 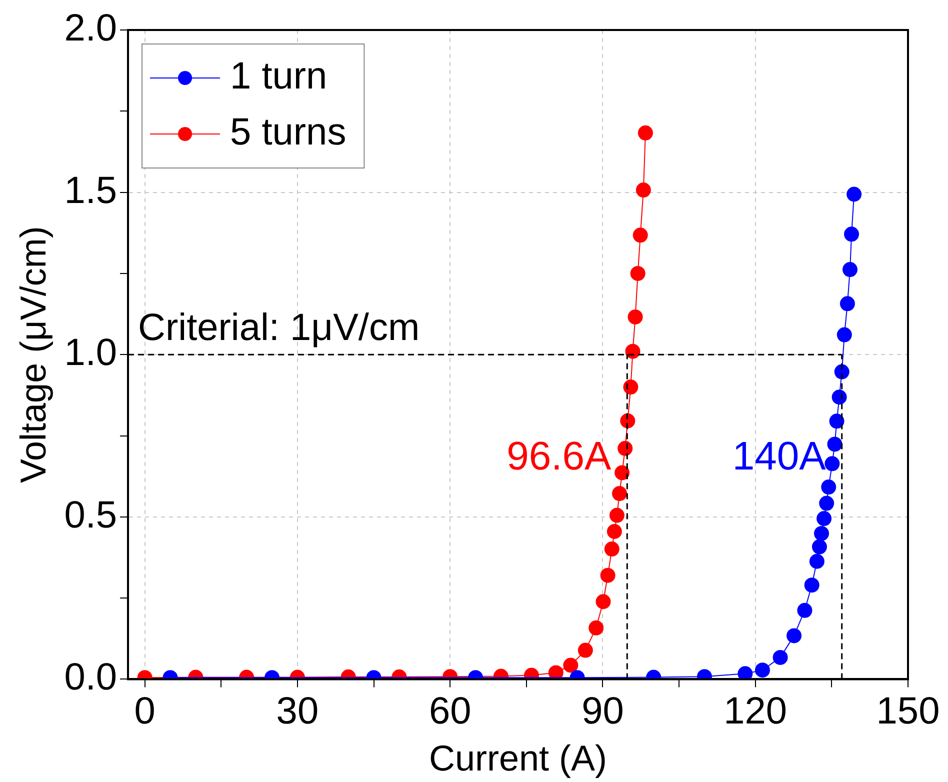 I want to click on x-tick-label: 0, so click(x=145, y=711).